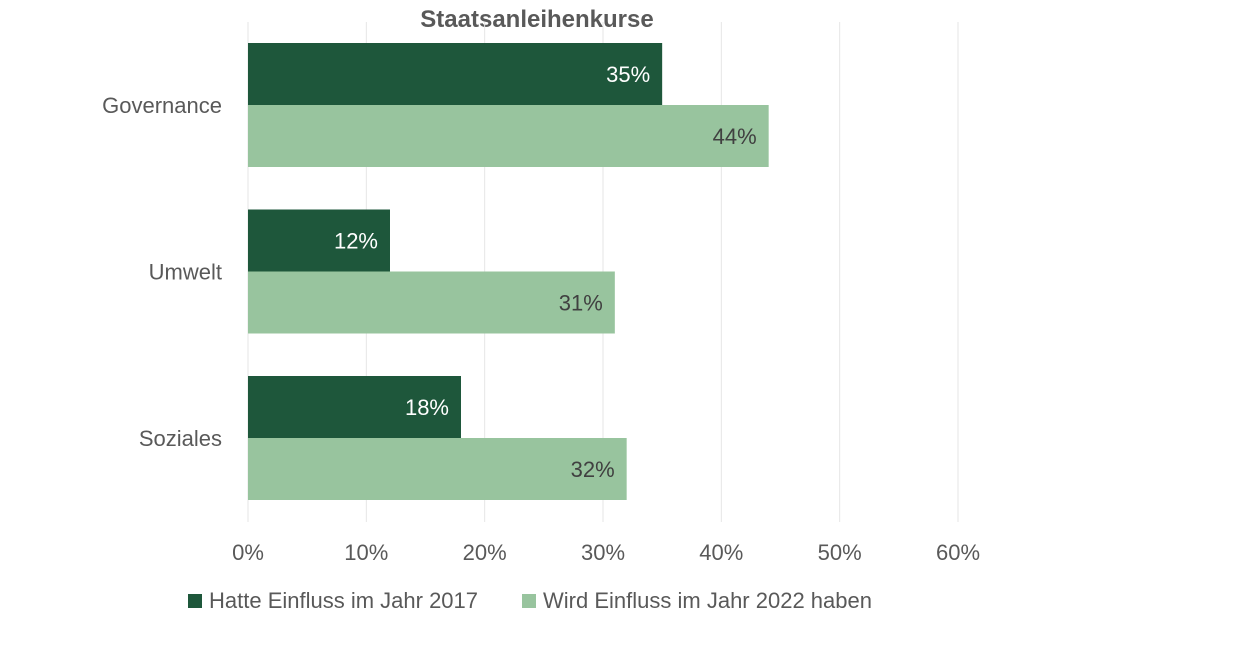 The height and width of the screenshot is (648, 1243). I want to click on category-label: Governance, so click(162, 105).